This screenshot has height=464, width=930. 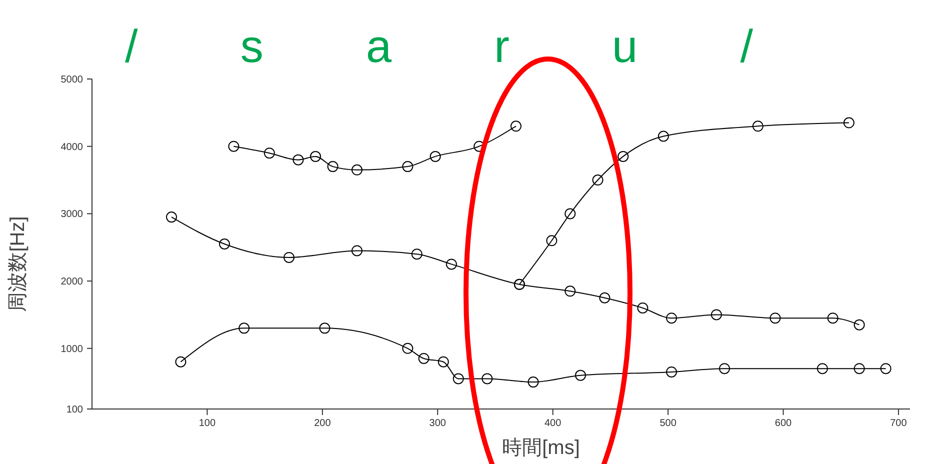 What do you see at coordinates (72, 147) in the screenshot?
I see `y-tick-label: 4000` at bounding box center [72, 147].